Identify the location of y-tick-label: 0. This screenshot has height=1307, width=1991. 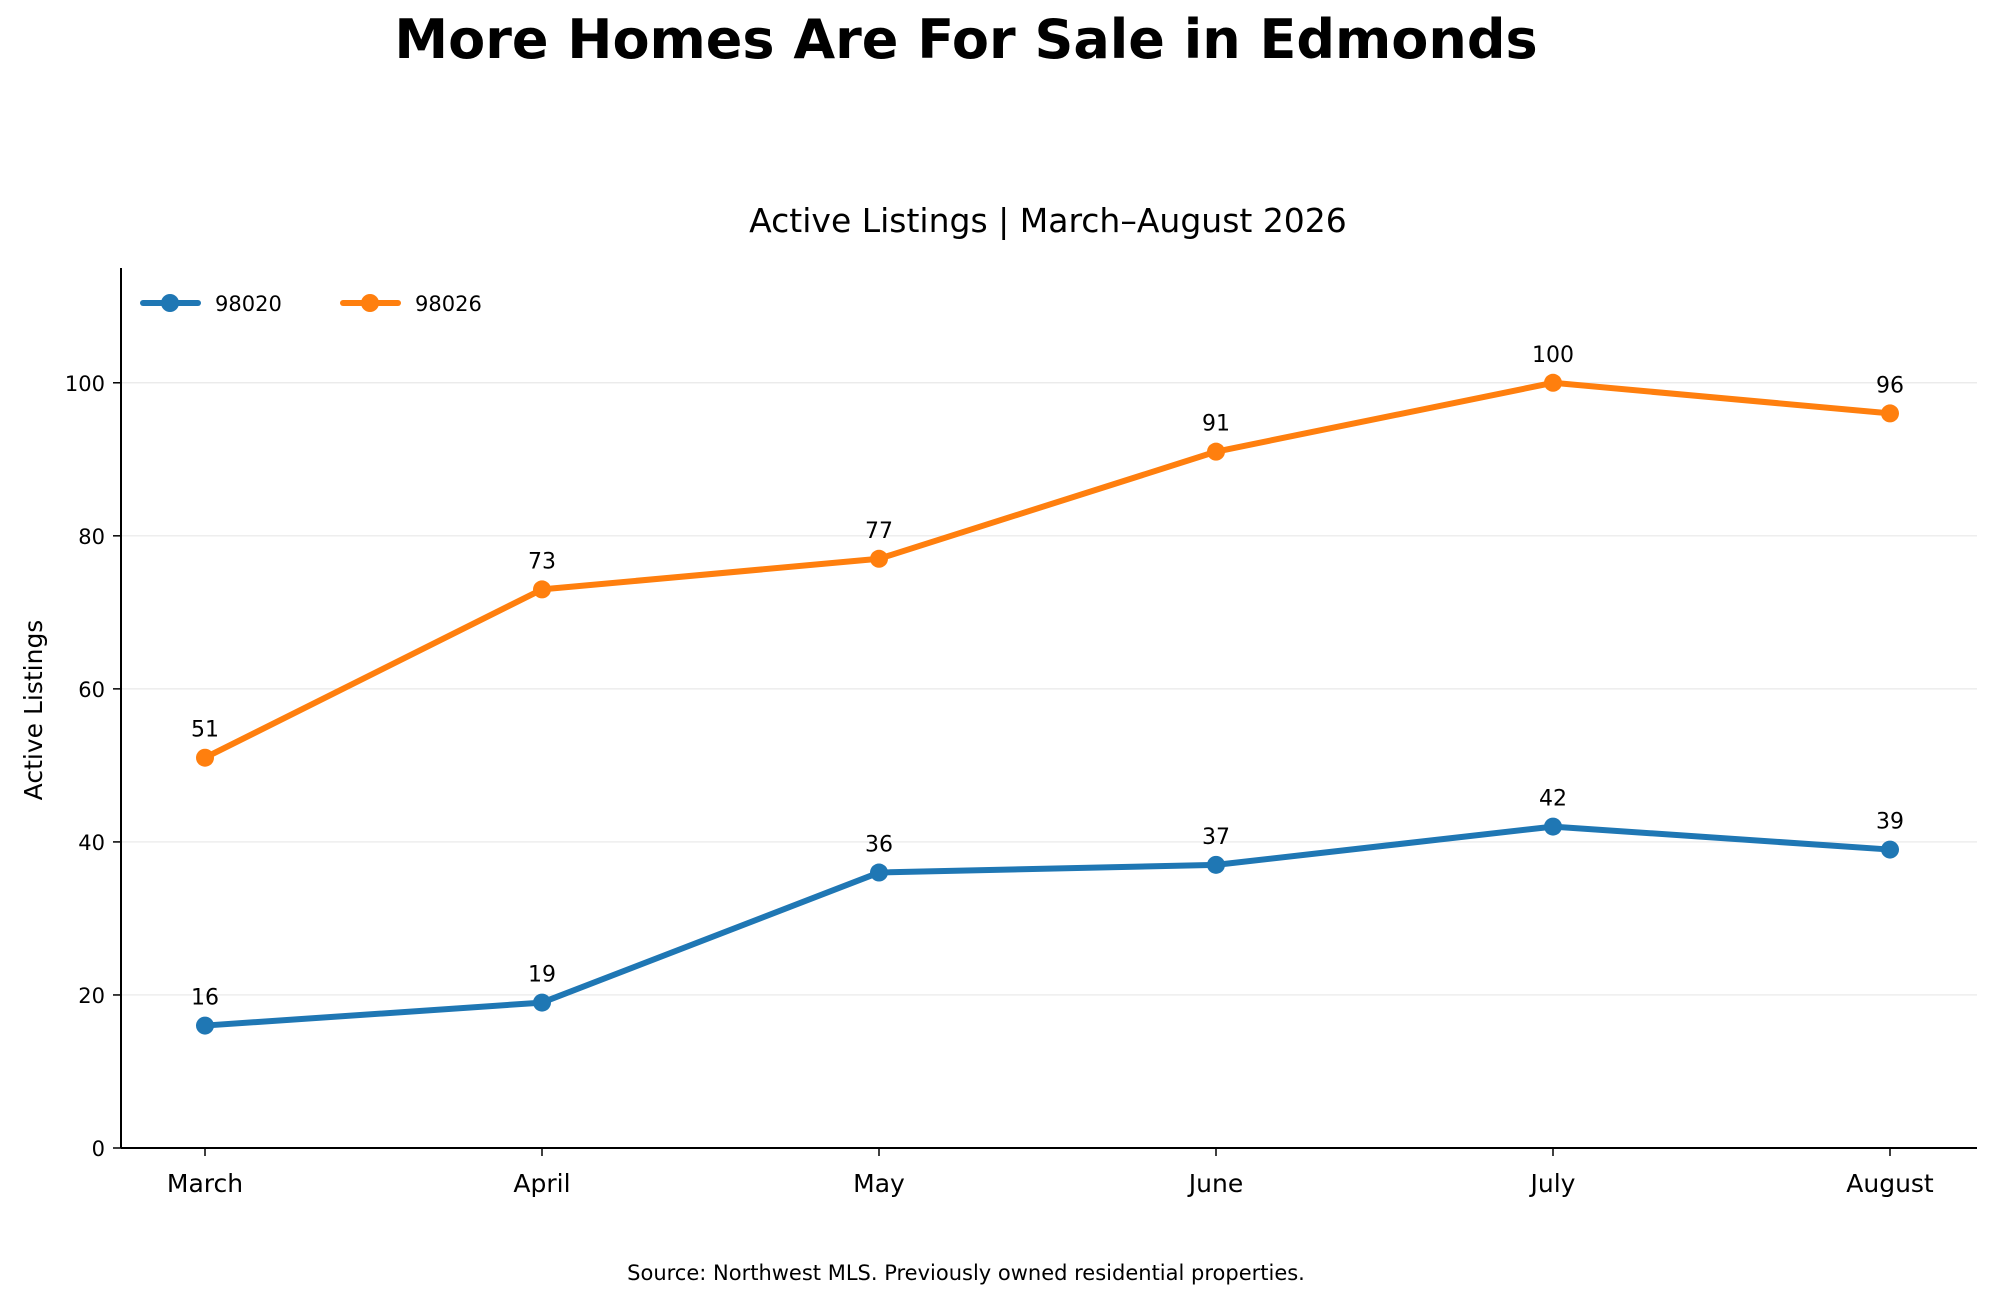
(98, 1149).